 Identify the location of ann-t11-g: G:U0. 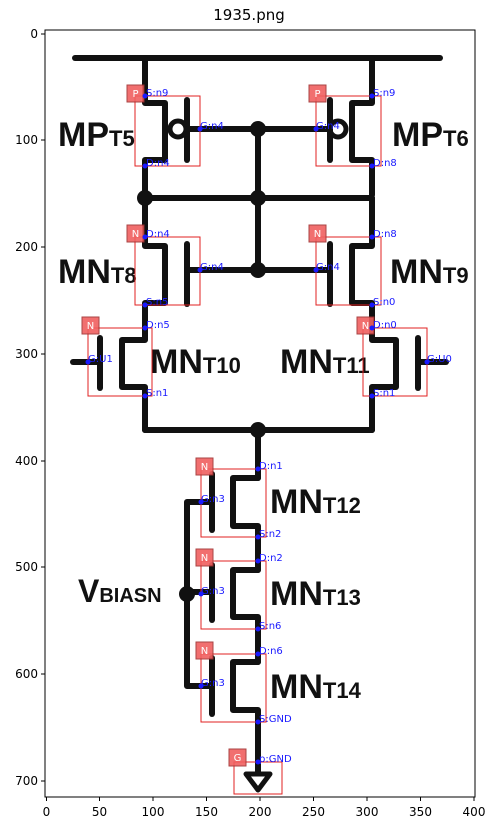
(439, 359).